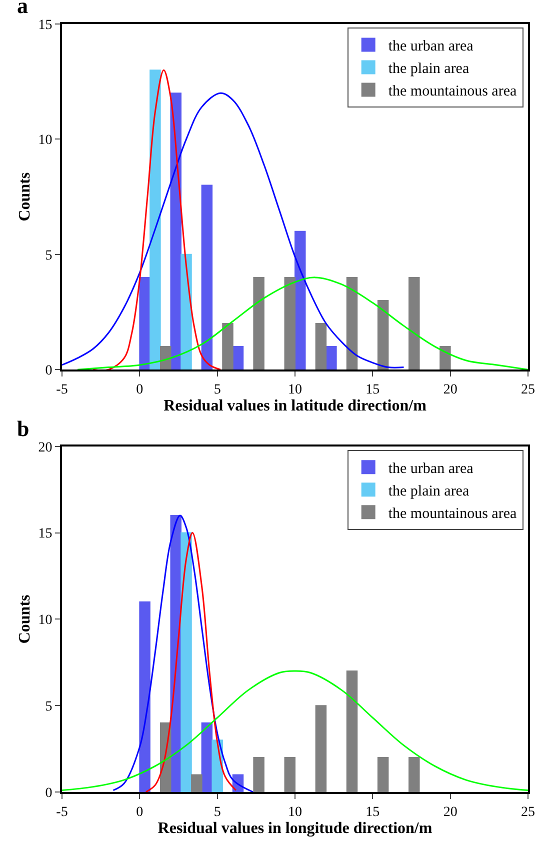  Describe the element at coordinates (22, 9) in the screenshot. I see `chart-title: a` at that location.